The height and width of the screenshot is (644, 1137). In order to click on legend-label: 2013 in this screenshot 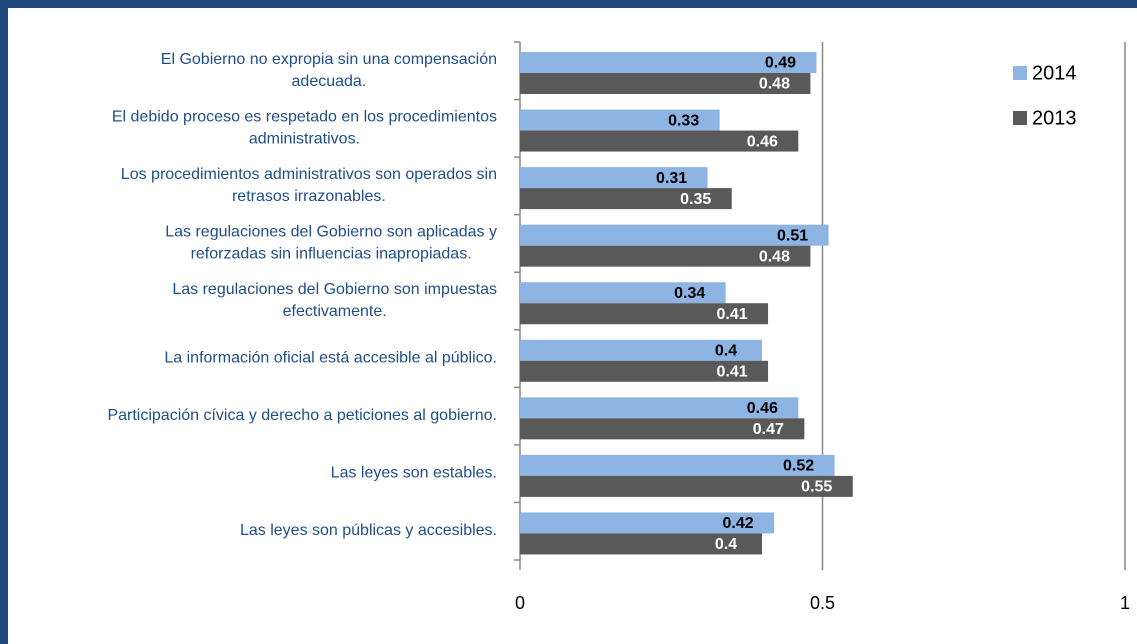, I will do `click(1054, 118)`.